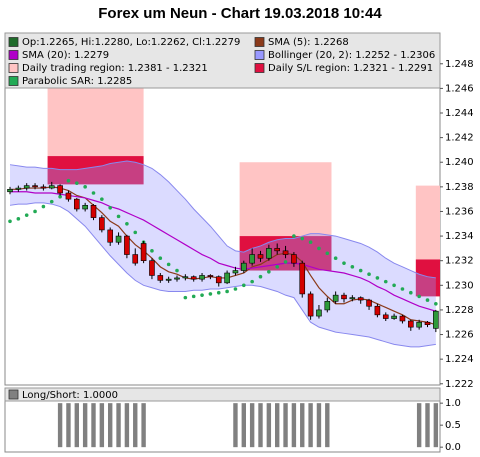 This screenshot has height=457, width=480. What do you see at coordinates (453, 447) in the screenshot?
I see `y-tick-label: 0.0` at bounding box center [453, 447].